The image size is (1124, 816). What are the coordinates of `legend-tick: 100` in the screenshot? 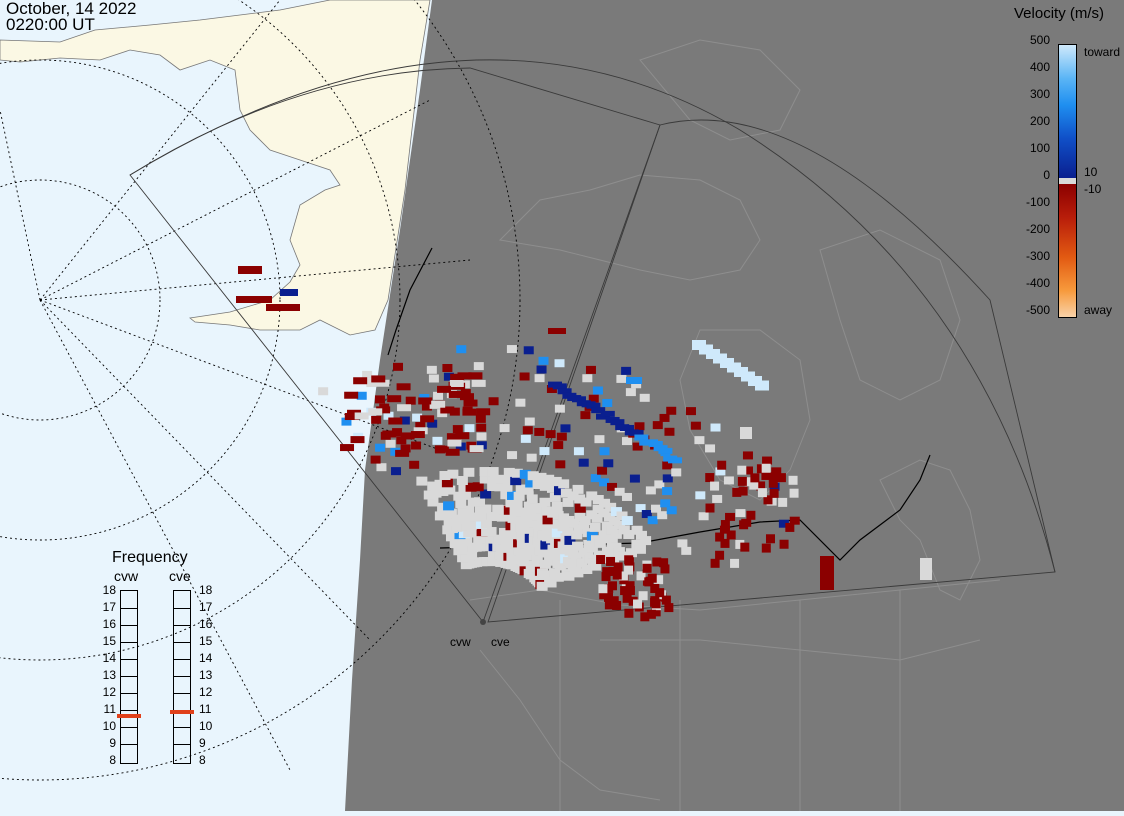 It's located at (1039, 148).